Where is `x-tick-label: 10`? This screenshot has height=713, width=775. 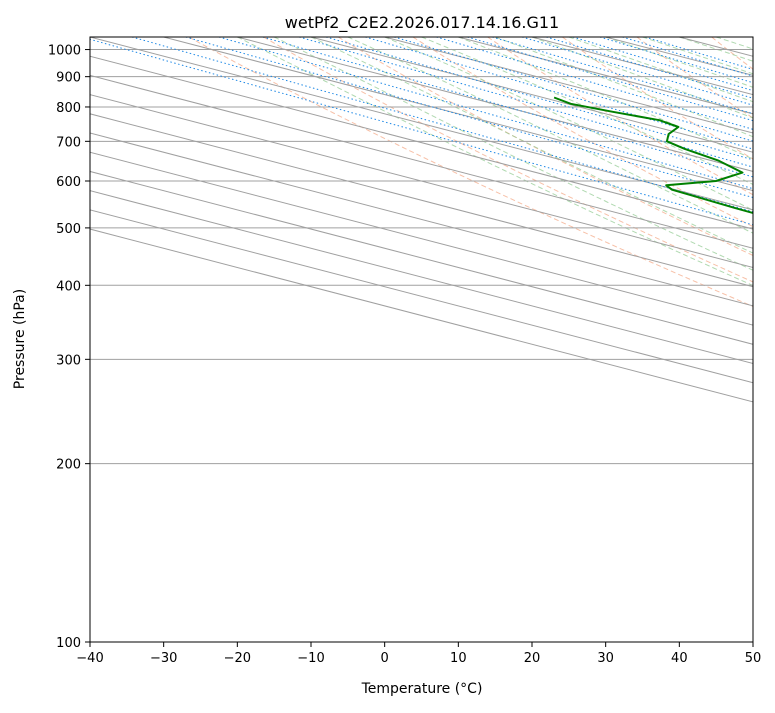
x-tick-label: 10 is located at coordinates (458, 658).